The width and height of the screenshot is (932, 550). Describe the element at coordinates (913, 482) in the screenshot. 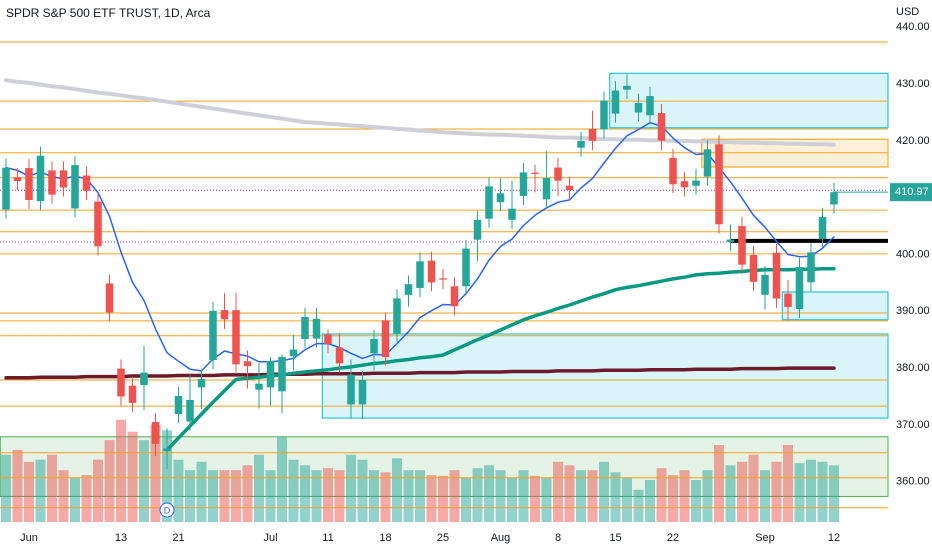

I see `y-tick-label: 360.00` at that location.